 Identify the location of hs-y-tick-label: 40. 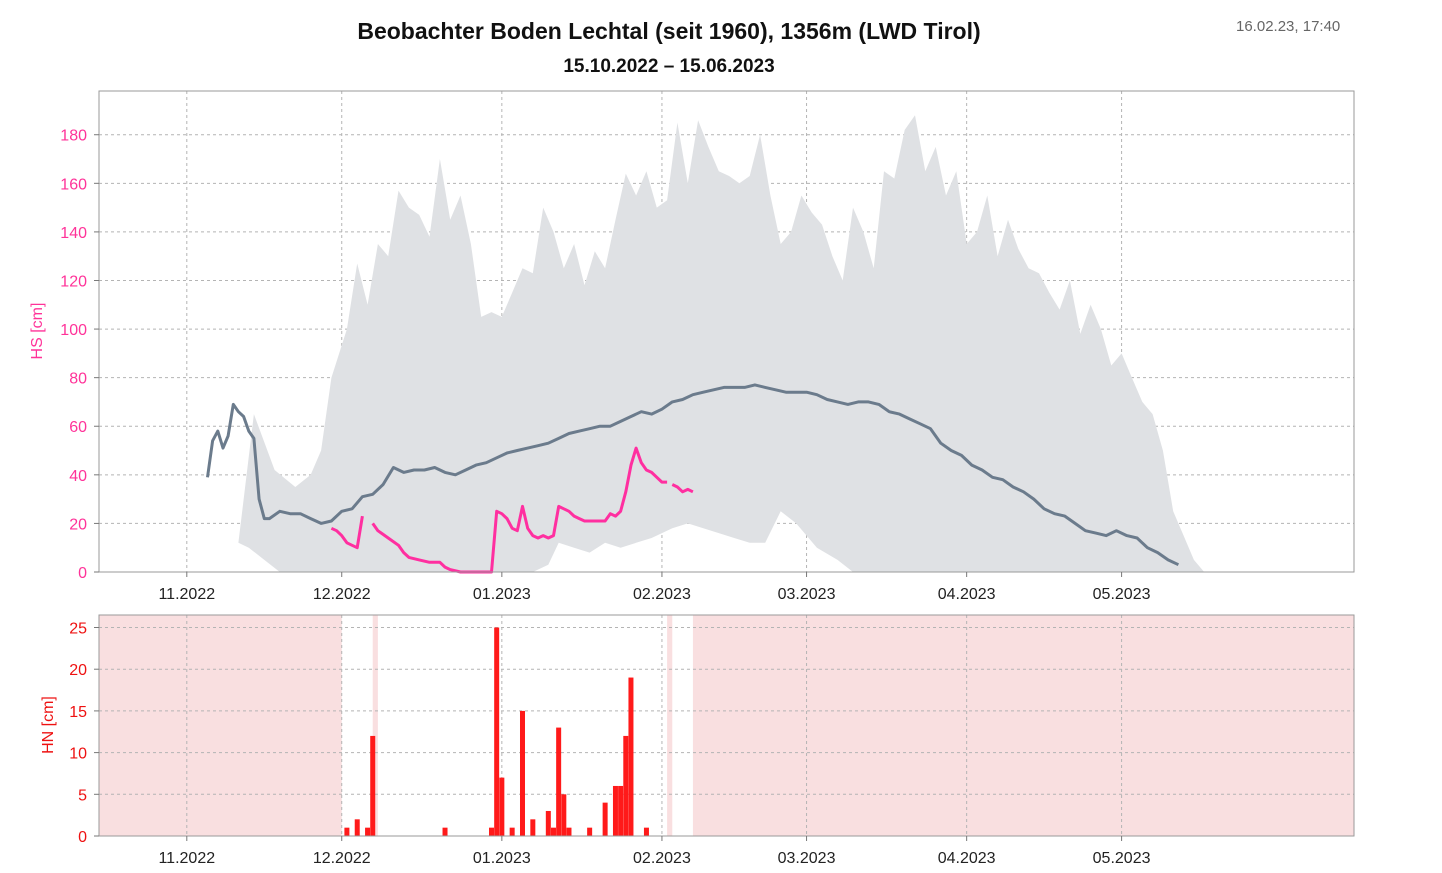
(78, 476).